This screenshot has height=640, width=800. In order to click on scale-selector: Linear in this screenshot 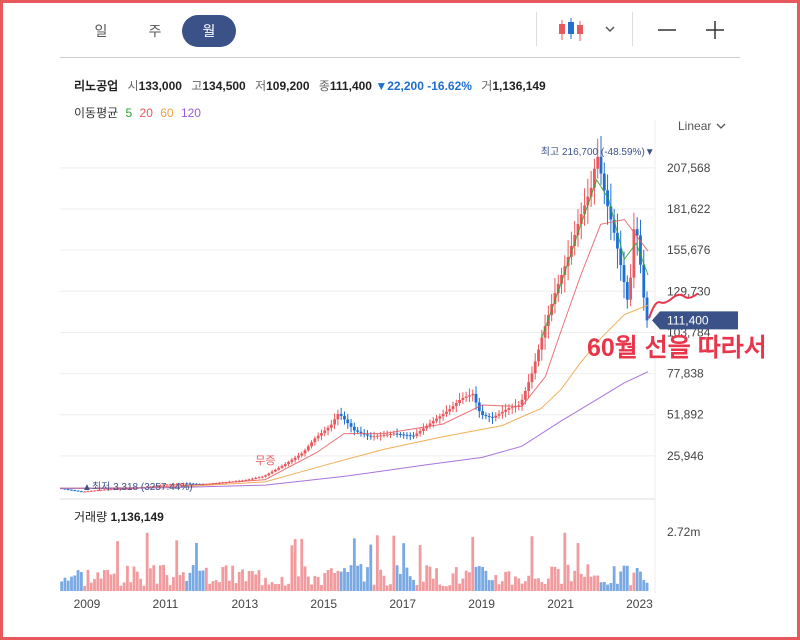, I will do `click(702, 126)`.